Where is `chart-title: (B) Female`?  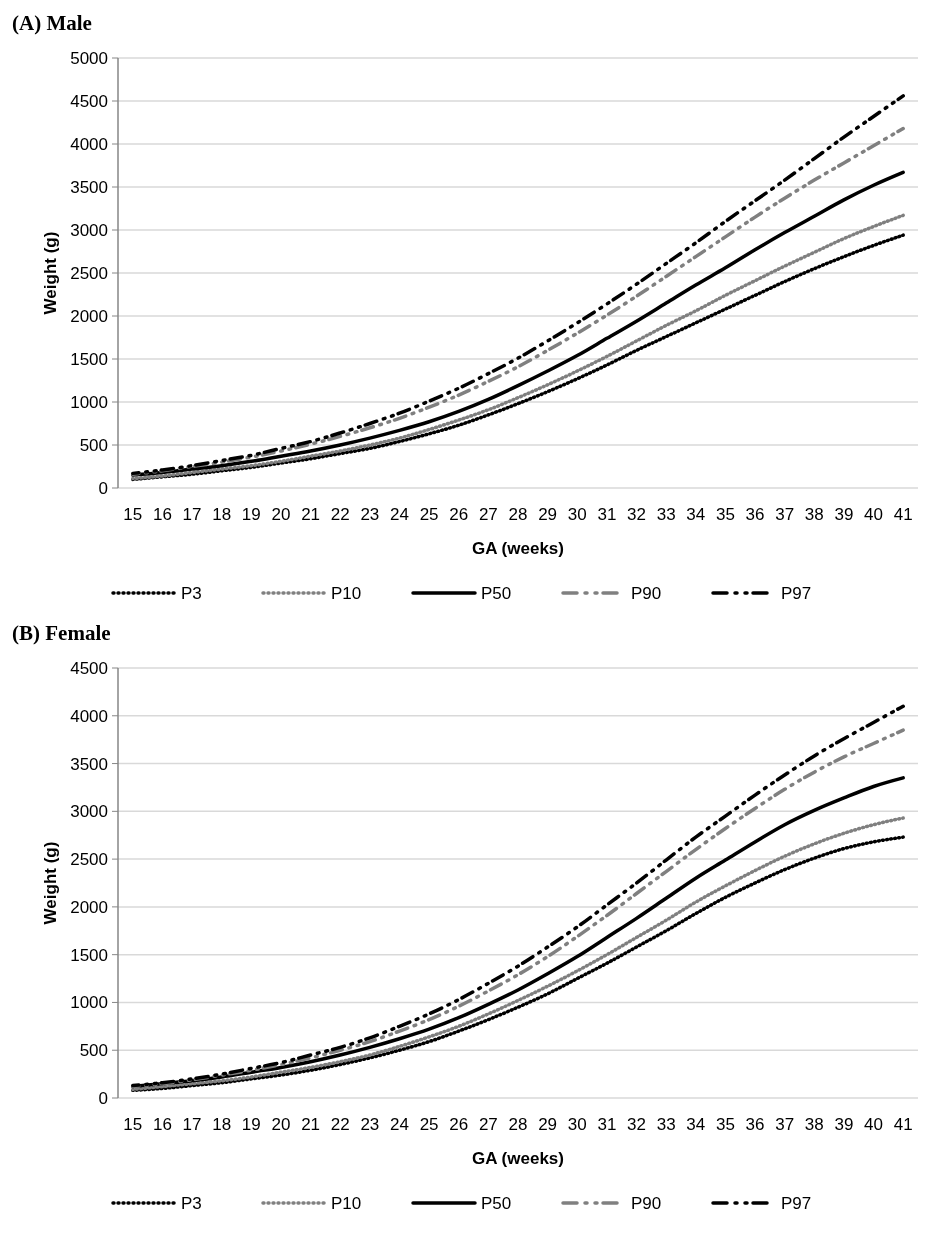
chart-title: (B) Female is located at coordinates (61, 633).